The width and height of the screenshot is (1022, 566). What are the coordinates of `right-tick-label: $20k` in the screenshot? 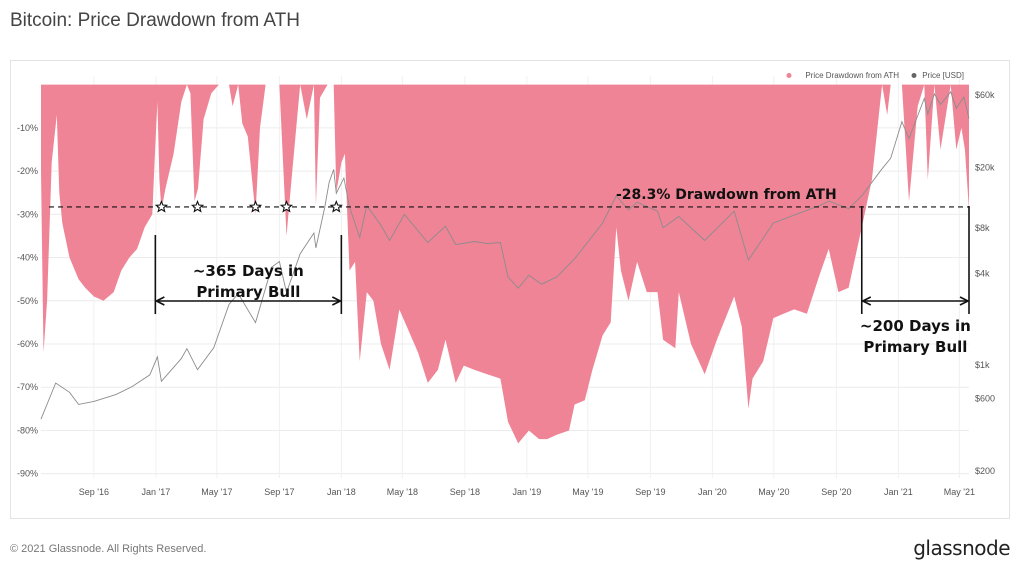 It's located at (985, 167).